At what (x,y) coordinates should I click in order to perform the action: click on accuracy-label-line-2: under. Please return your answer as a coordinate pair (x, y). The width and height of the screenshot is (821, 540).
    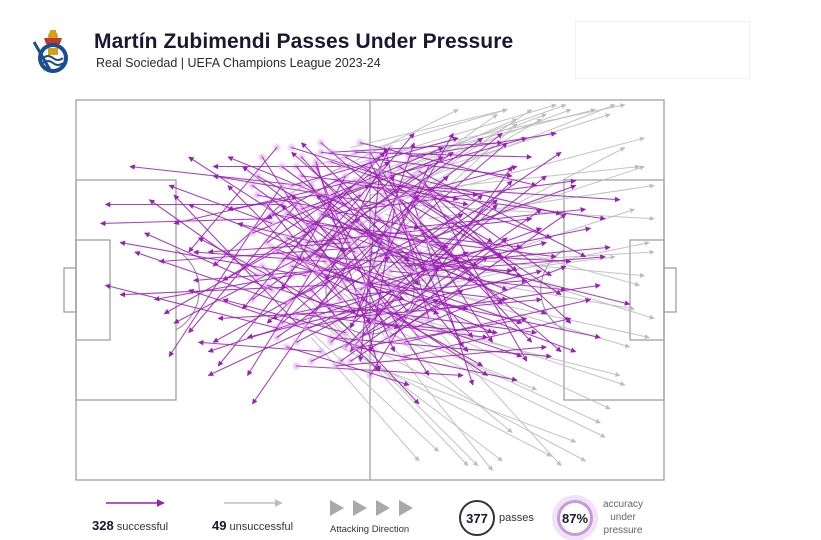
    Looking at the image, I should click on (623, 517).